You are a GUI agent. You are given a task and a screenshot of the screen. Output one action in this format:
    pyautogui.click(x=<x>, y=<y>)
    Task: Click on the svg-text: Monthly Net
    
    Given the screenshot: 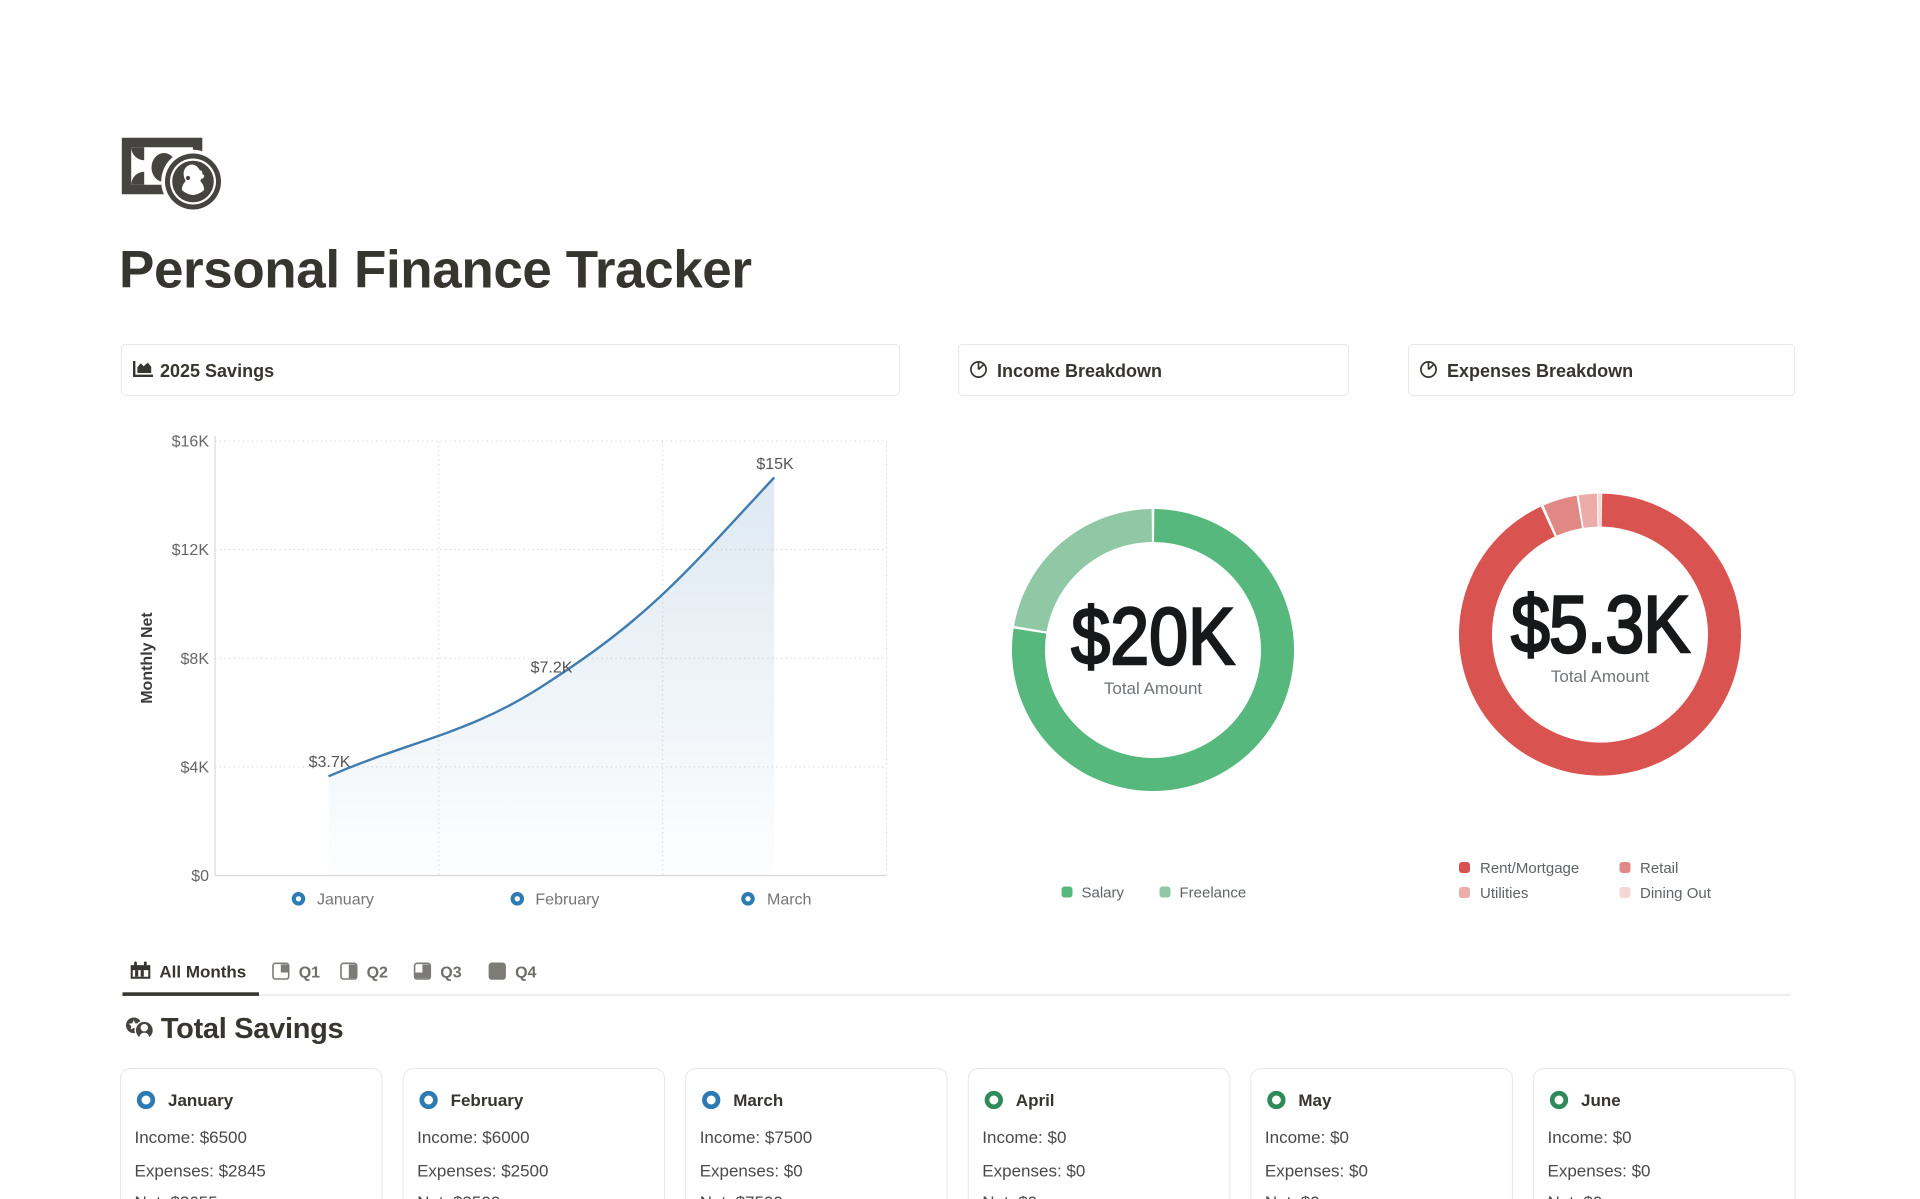 What is the action you would take?
    pyautogui.click(x=147, y=658)
    